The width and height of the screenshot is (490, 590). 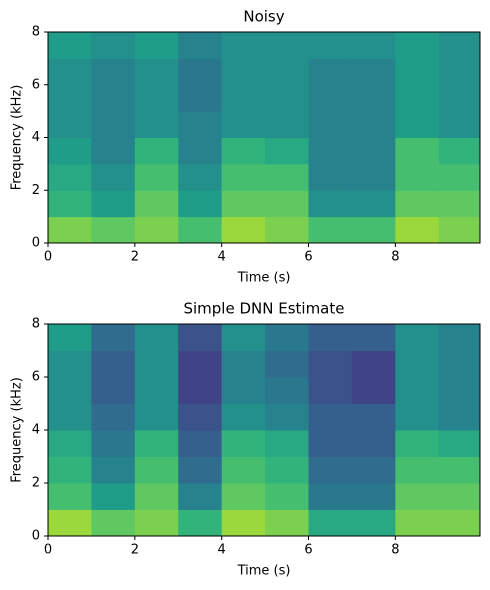 I want to click on x-tick-label: 0, so click(x=48, y=257).